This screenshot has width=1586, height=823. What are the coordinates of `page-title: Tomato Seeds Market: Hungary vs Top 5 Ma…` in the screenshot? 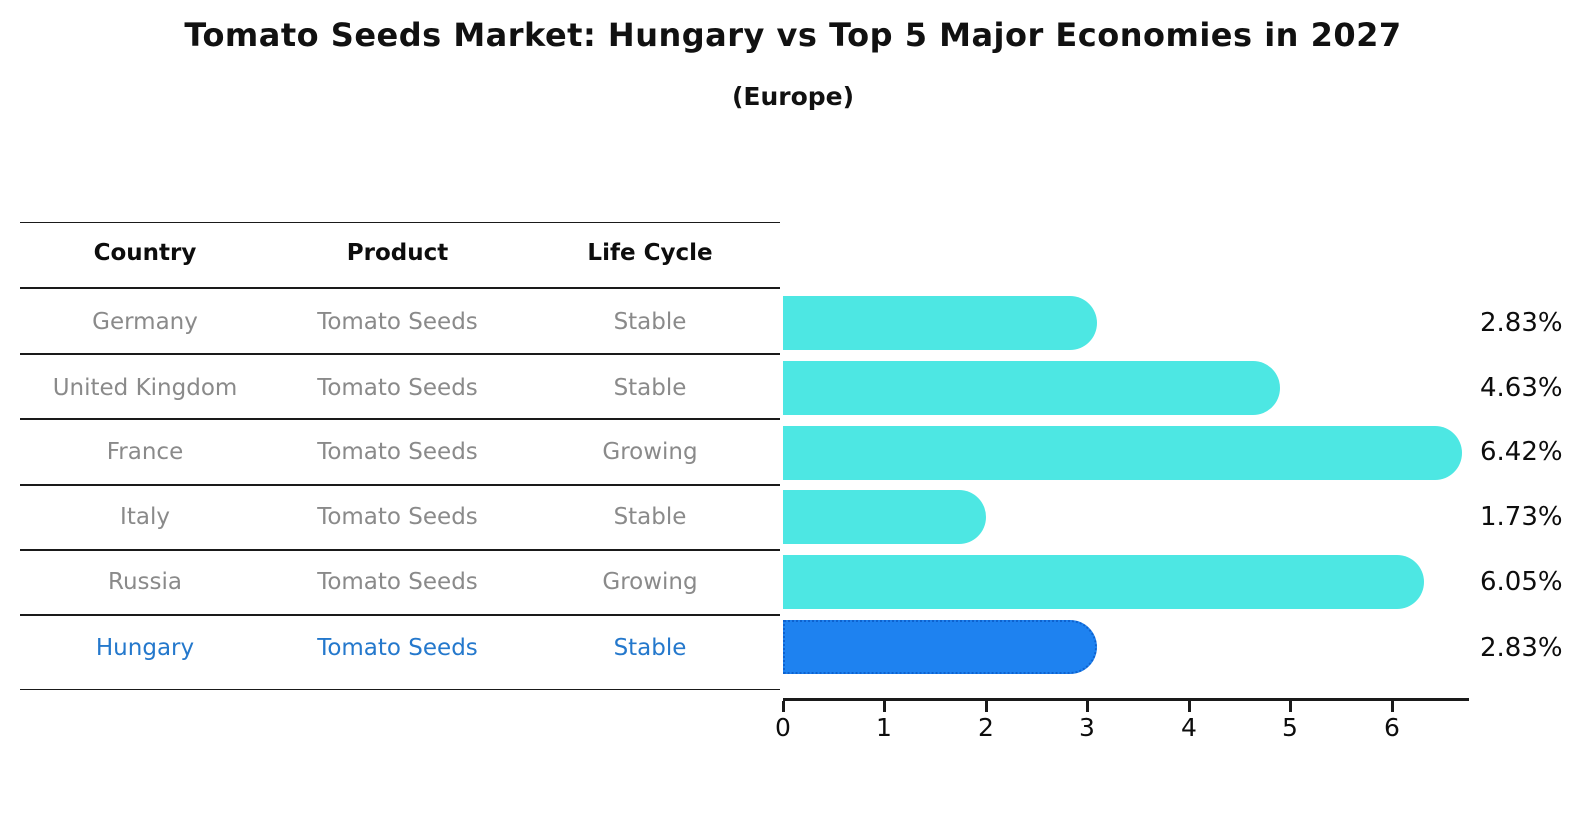 It's located at (793, 35).